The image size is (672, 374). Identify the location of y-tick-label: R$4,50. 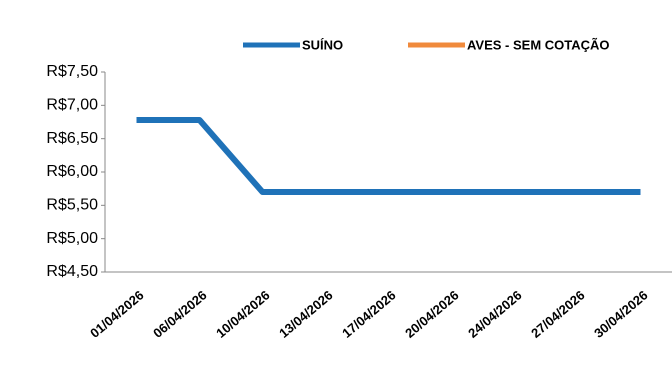
(72, 271).